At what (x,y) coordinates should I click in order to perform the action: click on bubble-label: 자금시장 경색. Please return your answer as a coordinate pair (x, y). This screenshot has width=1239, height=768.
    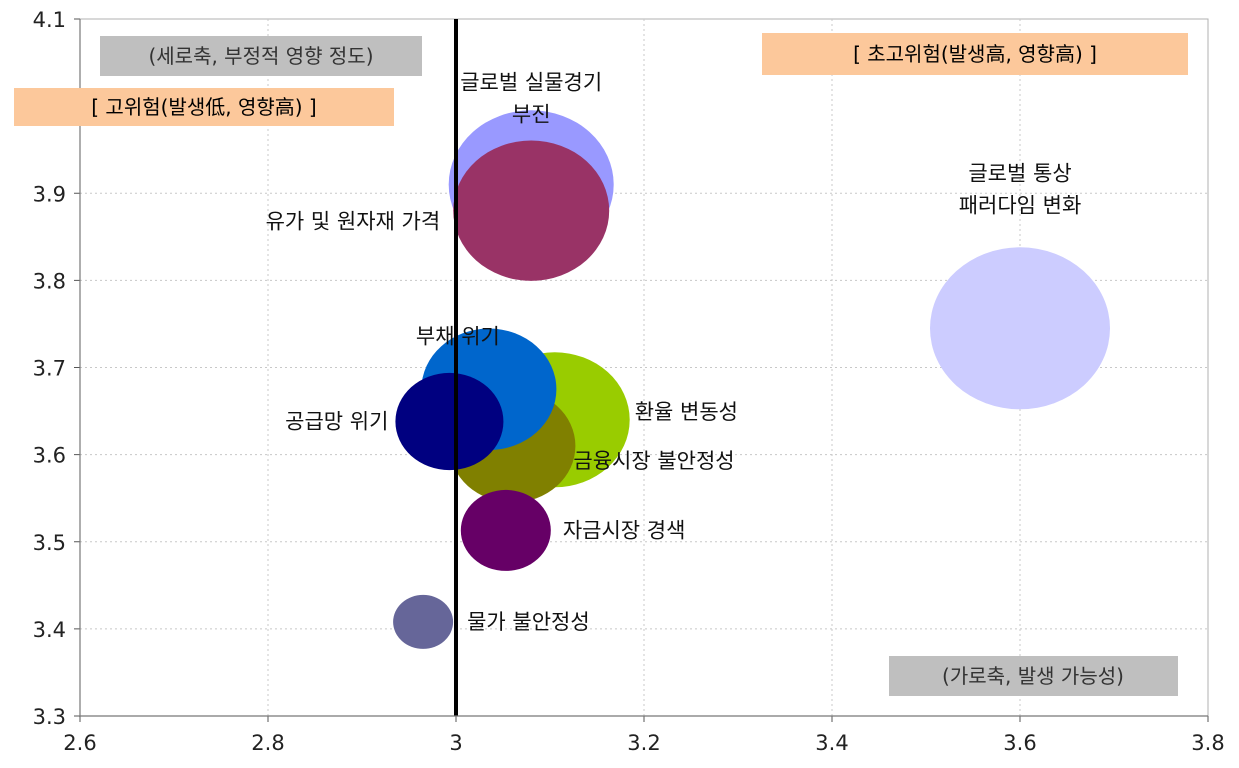
    Looking at the image, I should click on (624, 530).